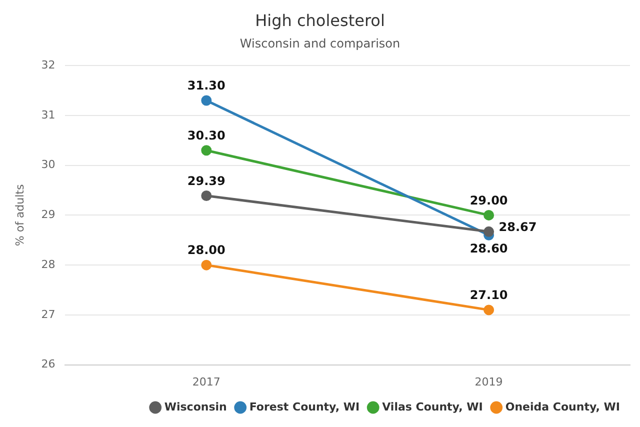  I want to click on data-label: 29.39, so click(206, 181).